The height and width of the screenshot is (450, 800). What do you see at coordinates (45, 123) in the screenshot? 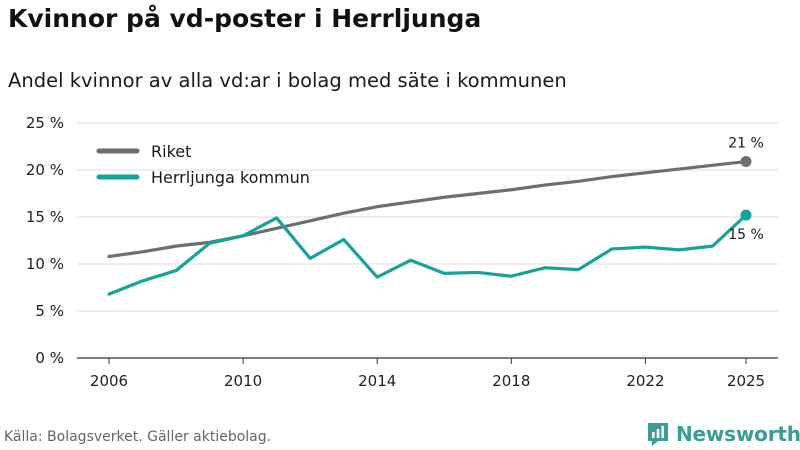
I see `y-tick-label: 25 %` at bounding box center [45, 123].